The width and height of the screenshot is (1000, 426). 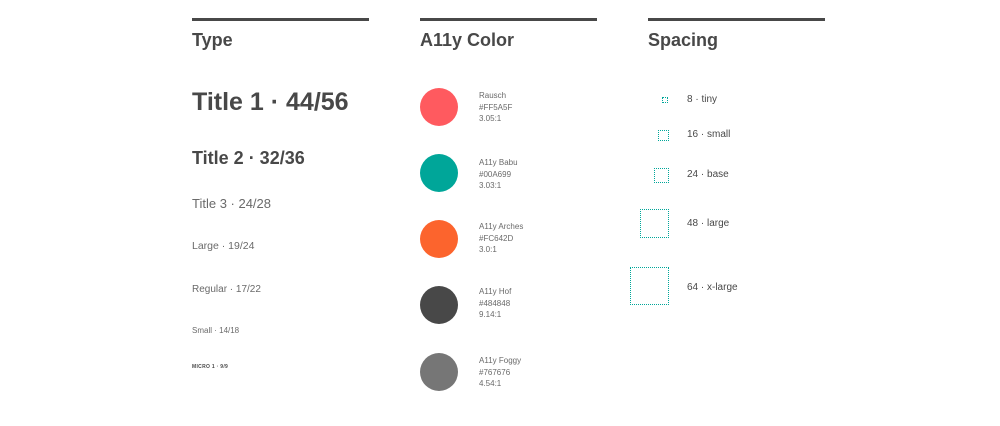 What do you see at coordinates (280, 19) in the screenshot?
I see `type-section-rule` at bounding box center [280, 19].